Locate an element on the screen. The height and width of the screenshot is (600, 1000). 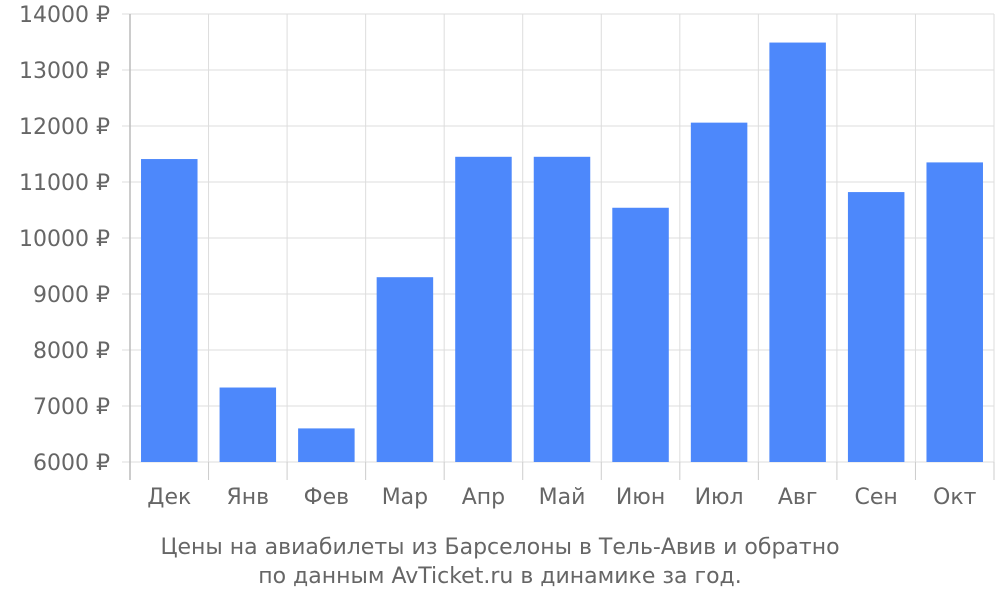
y-tick-label: 11000 ₽ is located at coordinates (64, 183).